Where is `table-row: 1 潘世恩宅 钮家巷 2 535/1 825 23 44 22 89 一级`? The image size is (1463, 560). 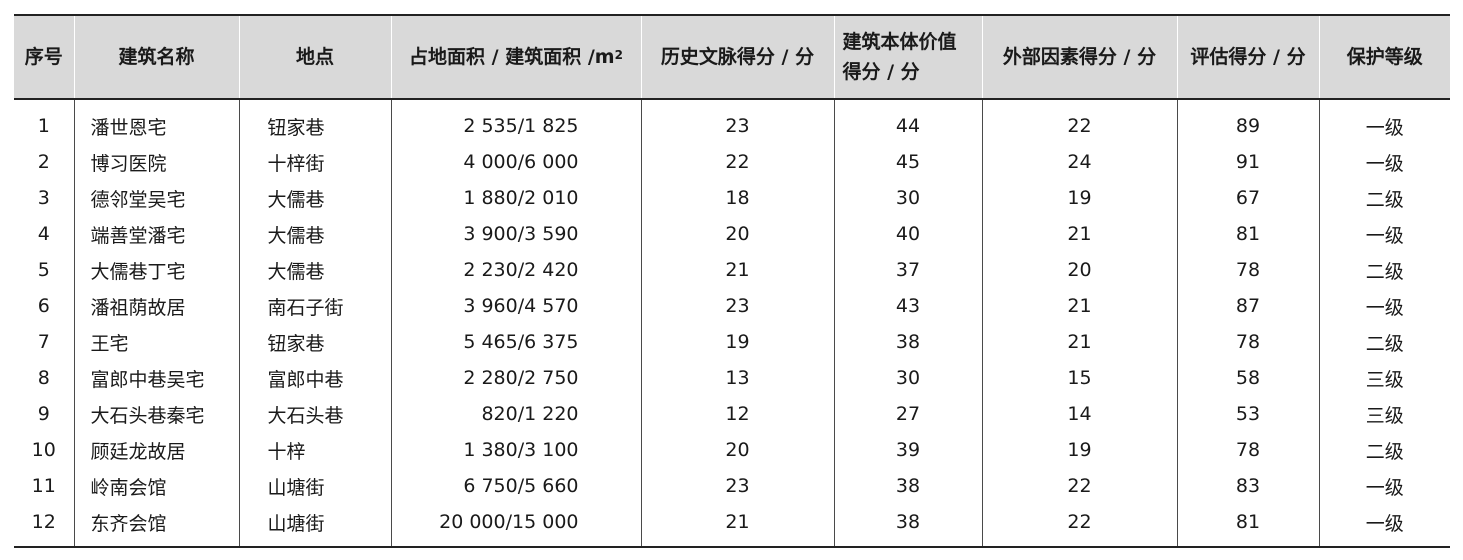 table-row: 1 潘世恩宅 钮家巷 2 535/1 825 23 44 22 89 一级 is located at coordinates (732, 121).